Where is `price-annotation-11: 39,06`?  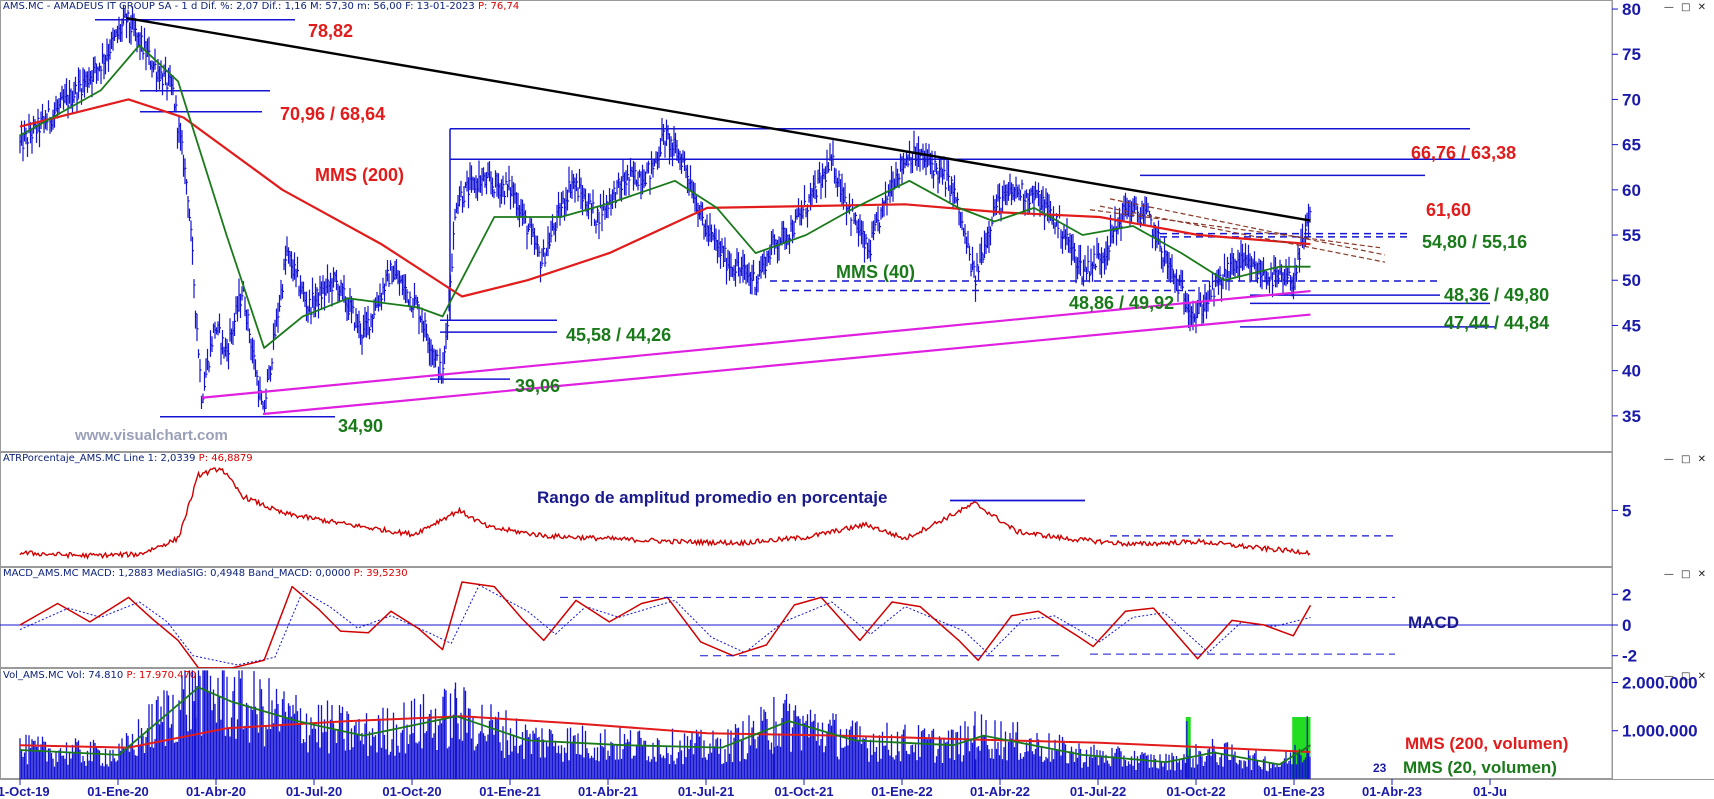 price-annotation-11: 39,06 is located at coordinates (537, 386).